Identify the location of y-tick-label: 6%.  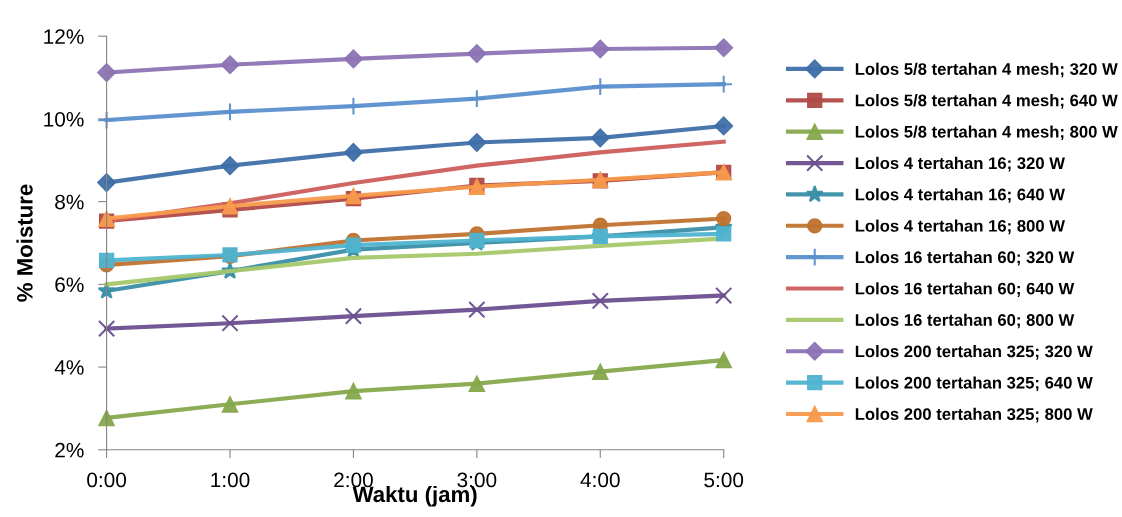
(69, 285).